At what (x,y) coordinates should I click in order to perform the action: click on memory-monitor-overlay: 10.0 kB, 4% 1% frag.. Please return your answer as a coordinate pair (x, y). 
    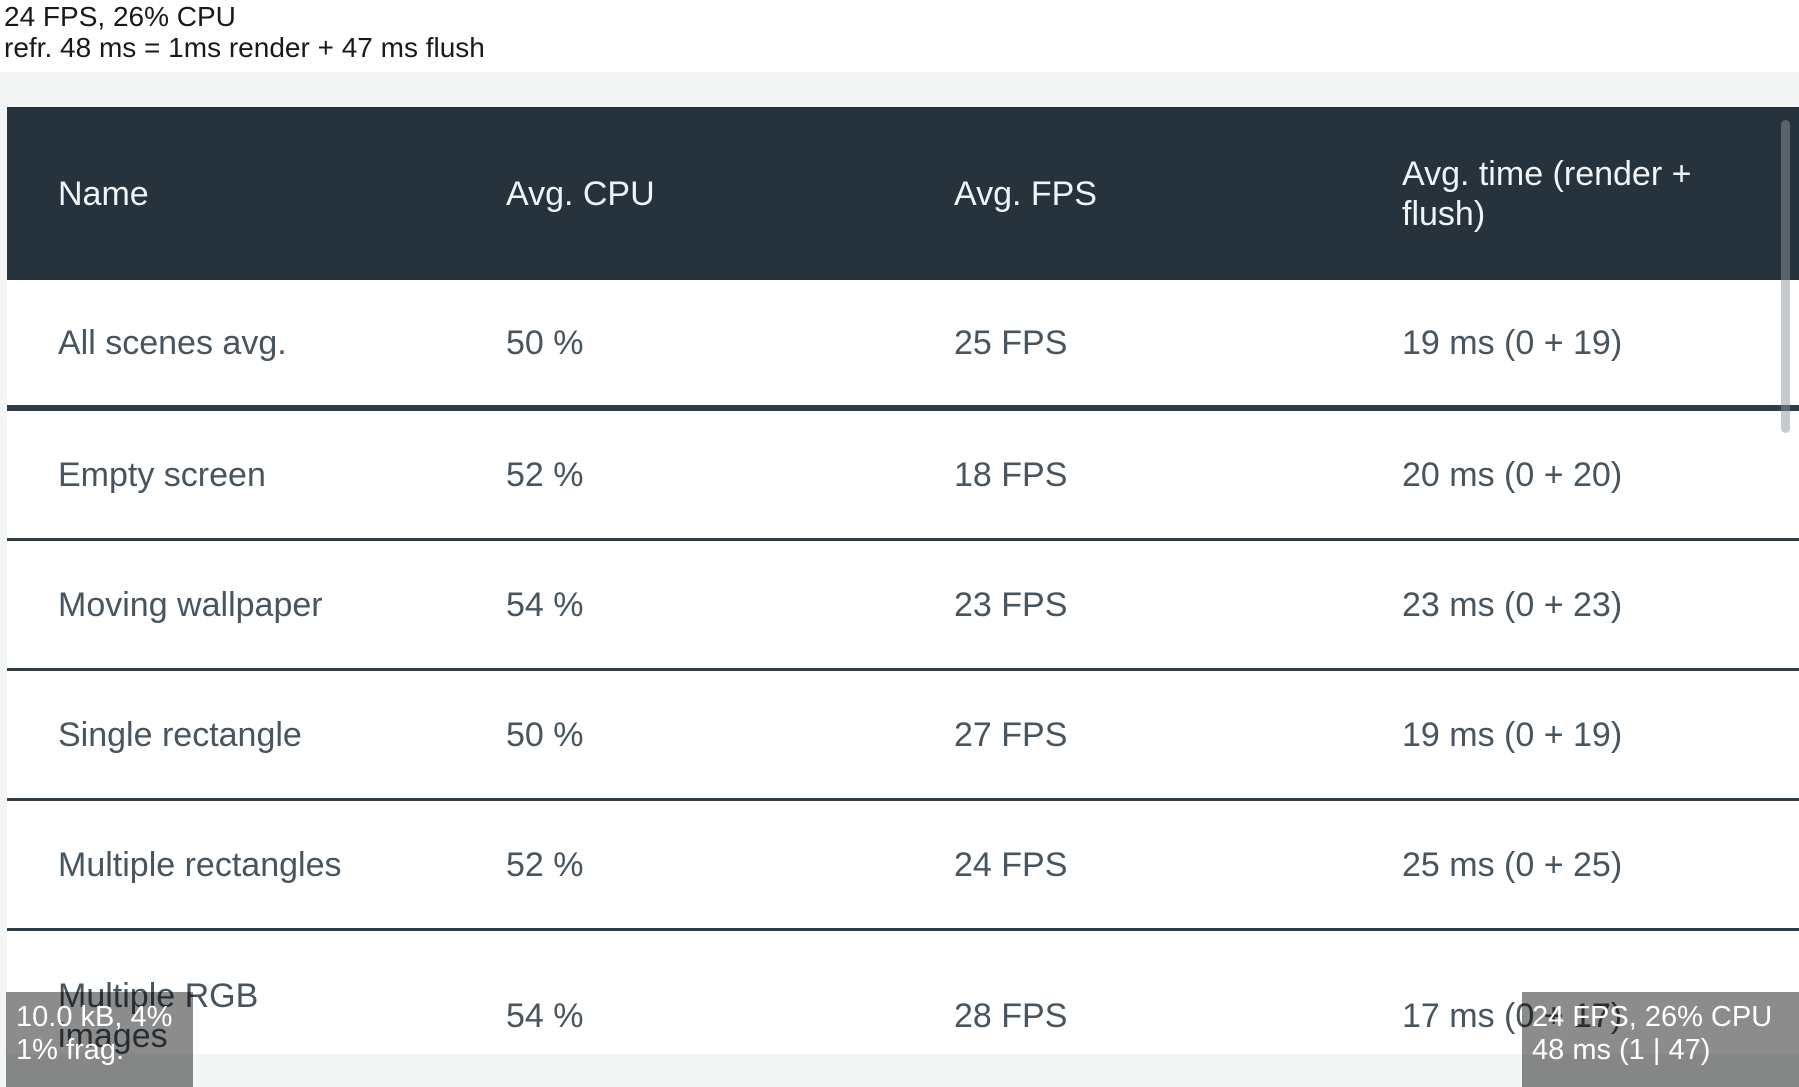
    Looking at the image, I should click on (99, 1039).